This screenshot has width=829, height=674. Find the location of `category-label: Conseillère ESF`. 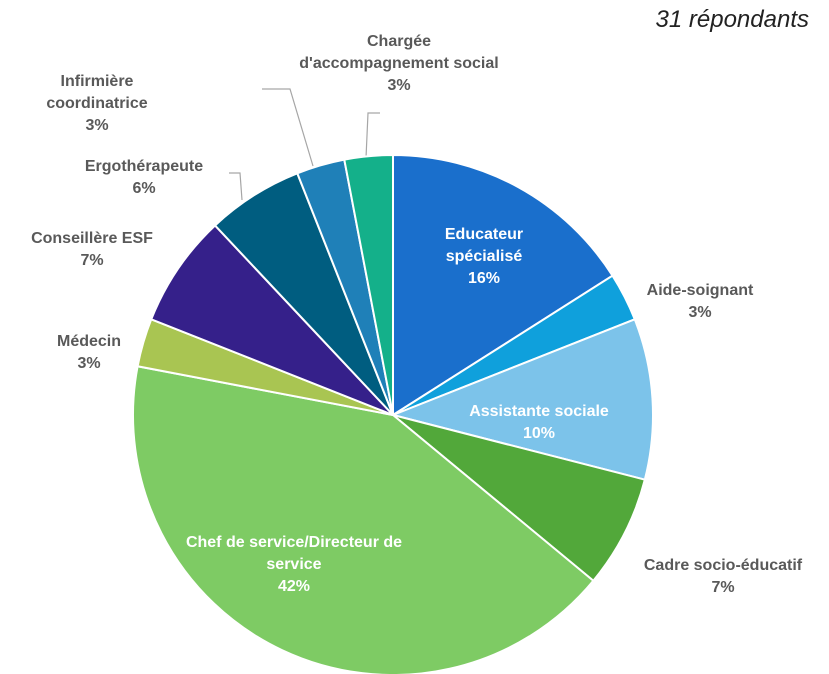

category-label: Conseillère ESF is located at coordinates (92, 238).